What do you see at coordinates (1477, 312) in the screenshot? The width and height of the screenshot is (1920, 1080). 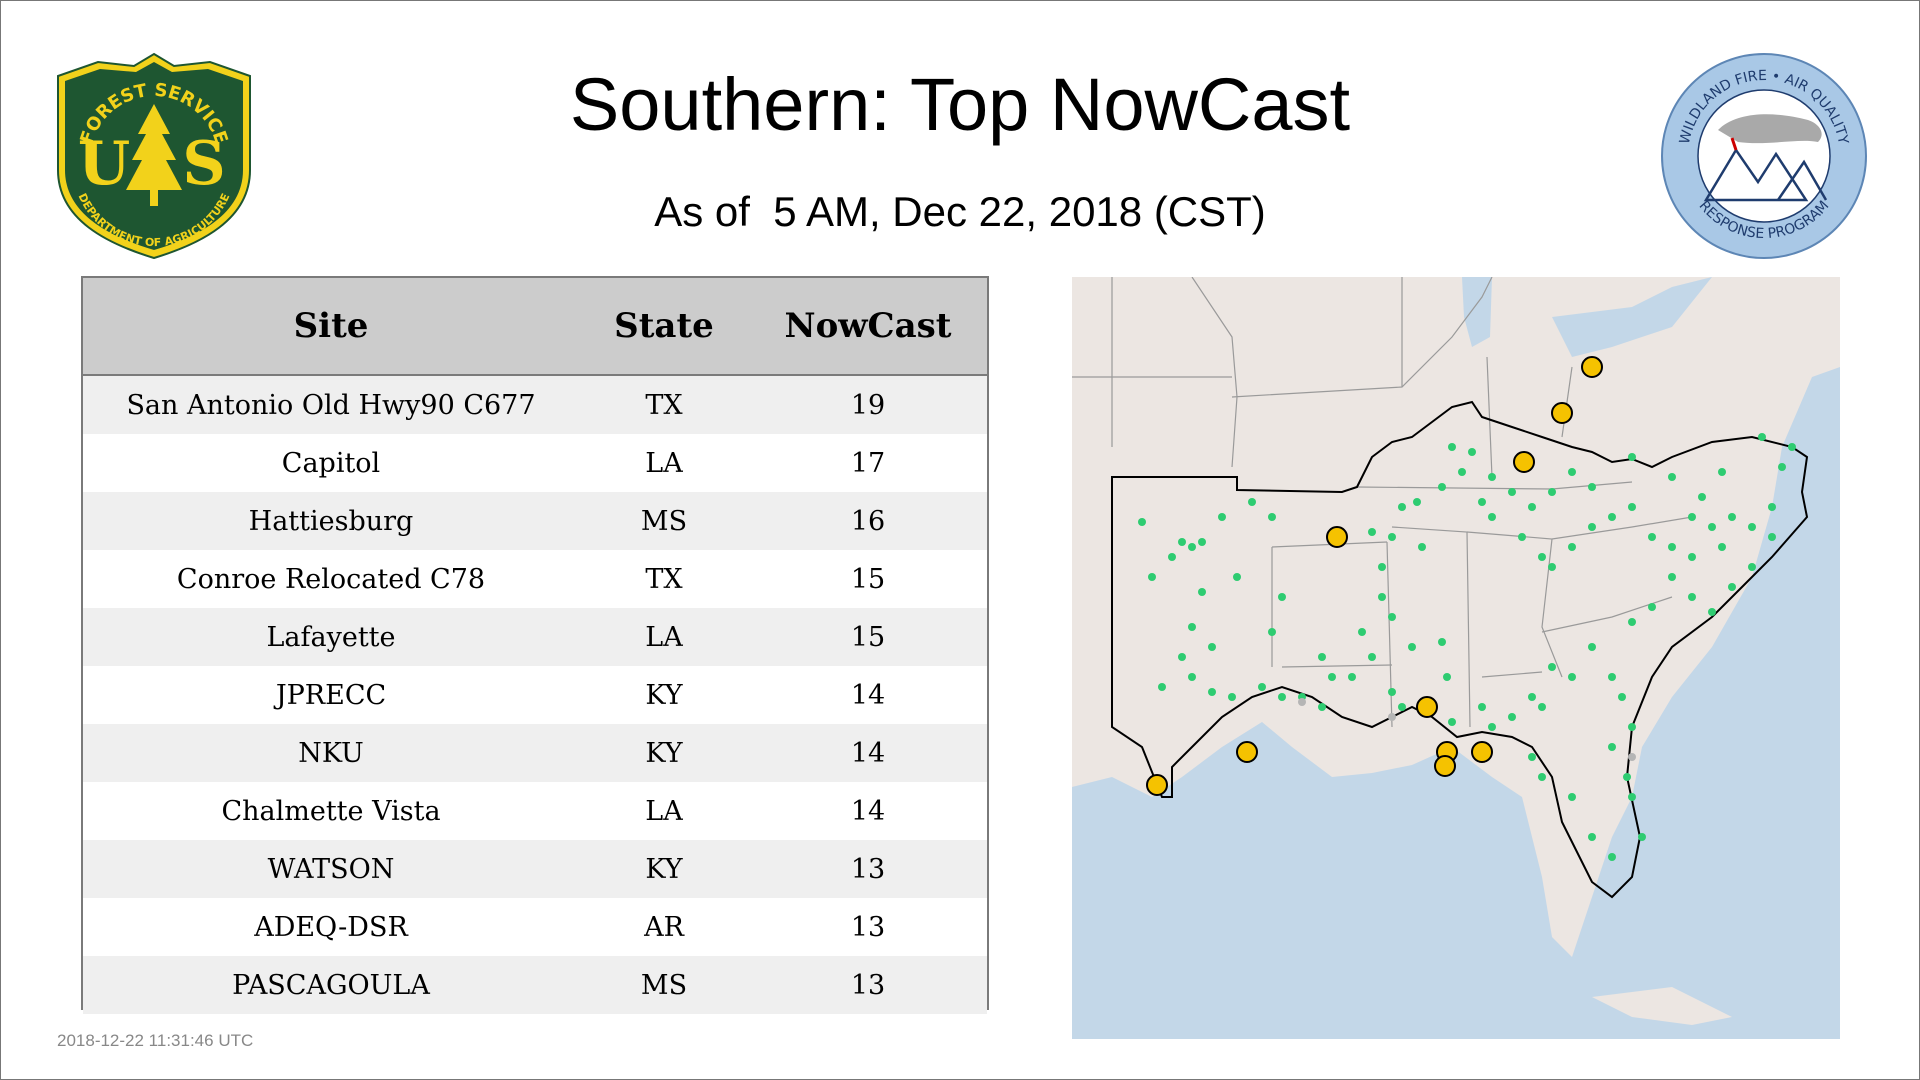 I see `lake-michigan` at bounding box center [1477, 312].